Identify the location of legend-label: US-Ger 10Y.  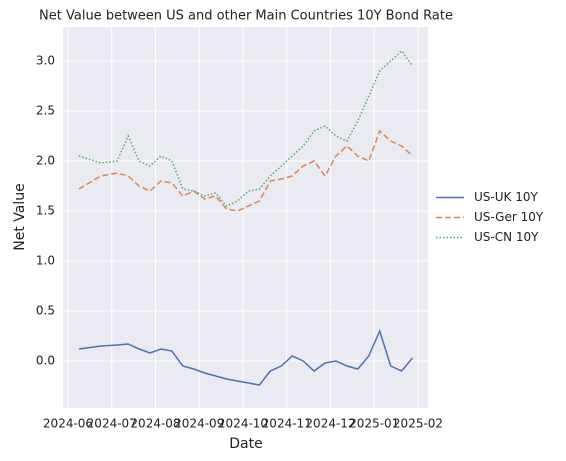
(509, 217).